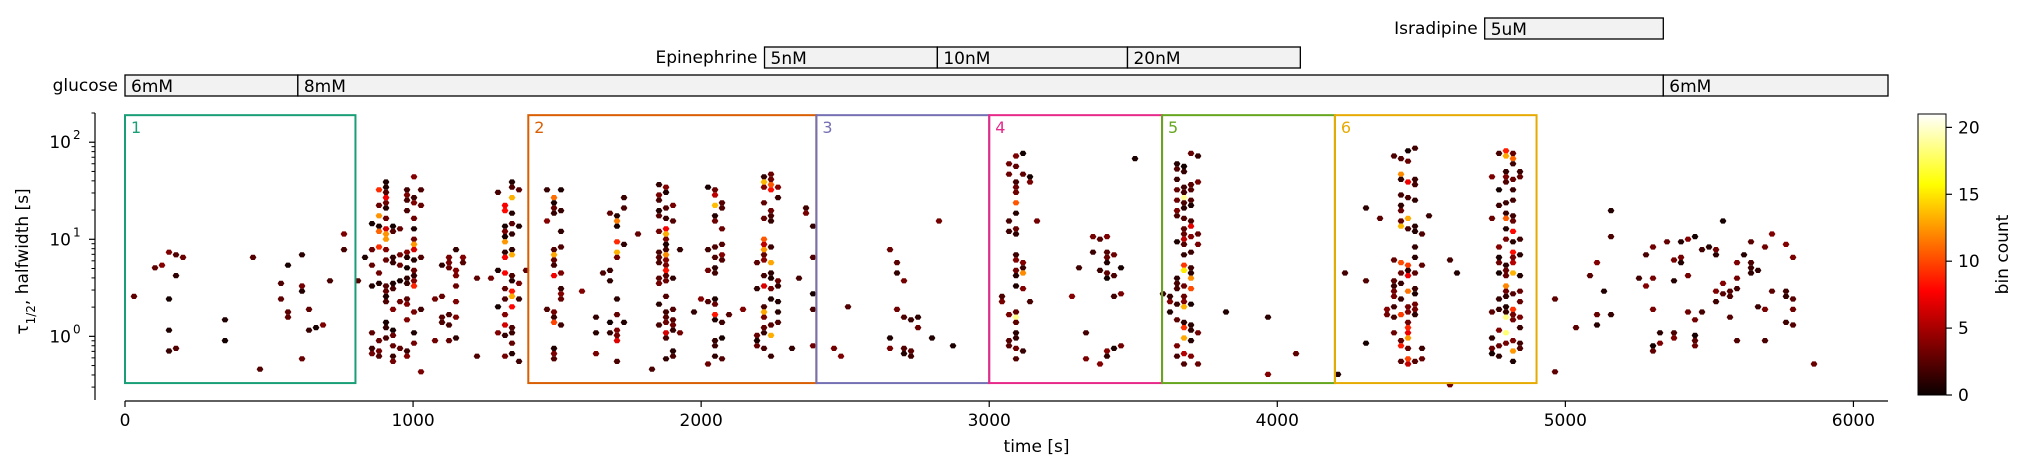 The image size is (2023, 475). What do you see at coordinates (1969, 262) in the screenshot?
I see `colorbar-tick-label: 10` at bounding box center [1969, 262].